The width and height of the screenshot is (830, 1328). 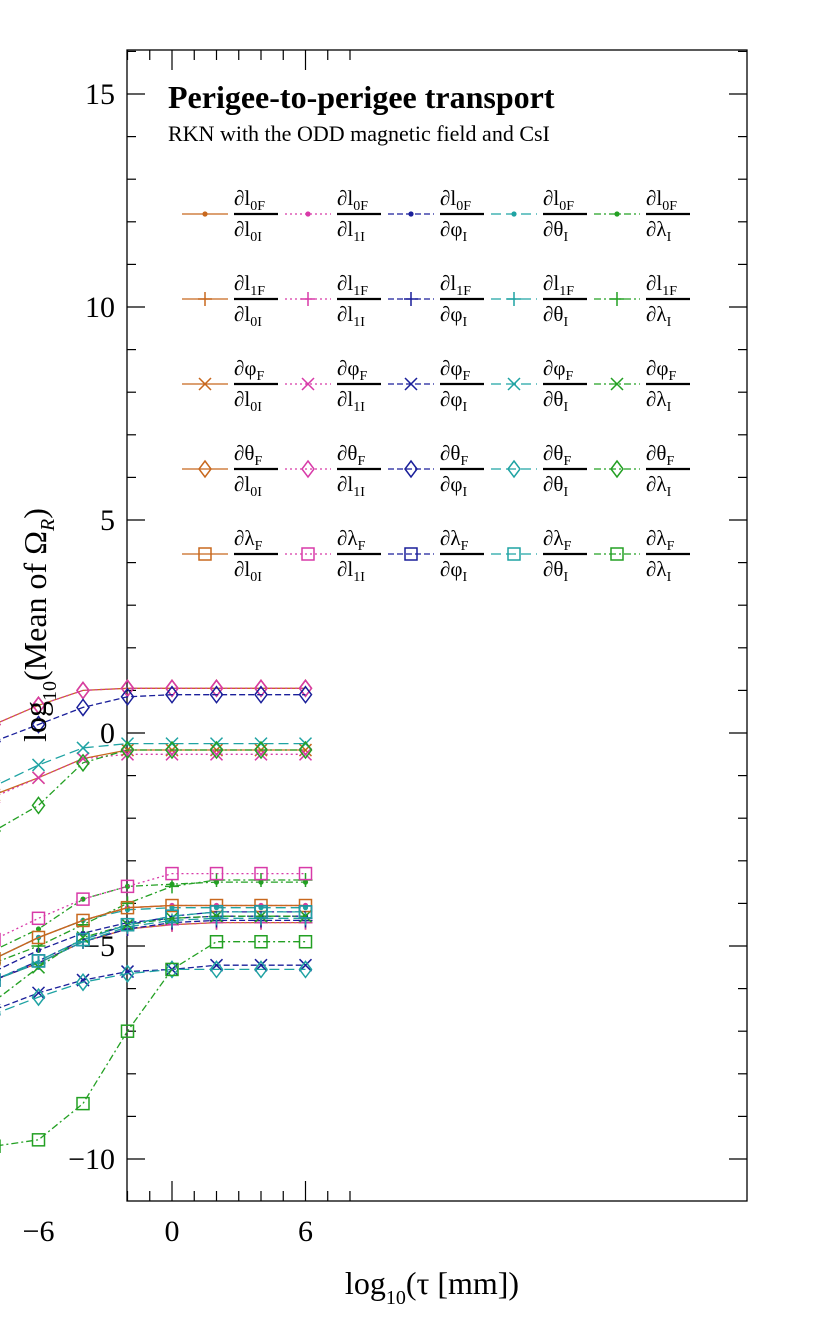 I want to click on legend-entry: ∂θF ∂l1I, so click(x=333, y=470).